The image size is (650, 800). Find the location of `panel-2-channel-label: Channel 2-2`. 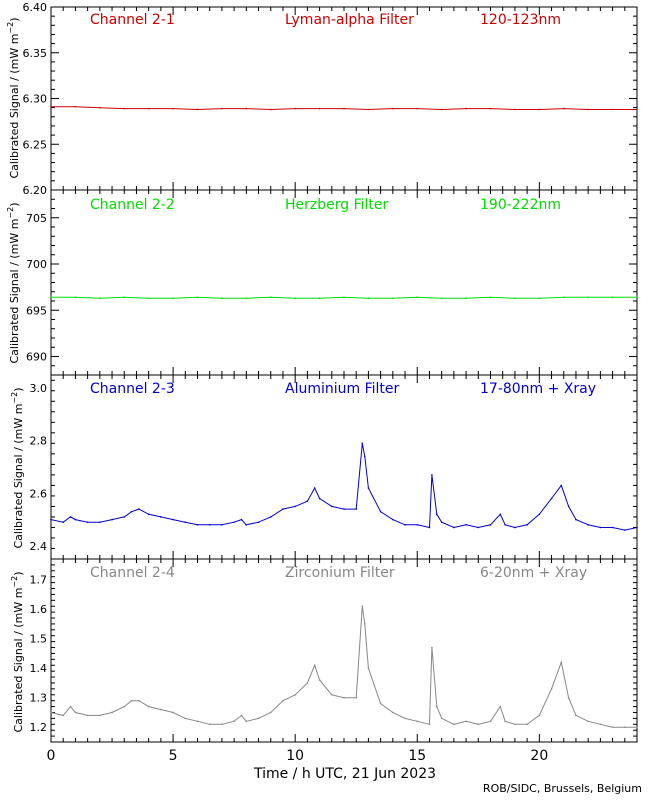

panel-2-channel-label: Channel 2-2 is located at coordinates (132, 205).